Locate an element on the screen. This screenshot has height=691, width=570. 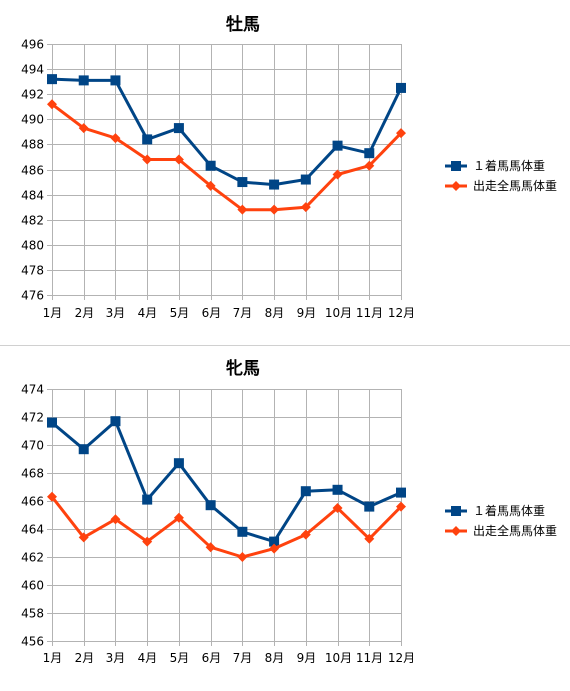
y-tick-label: 474 is located at coordinates (32, 390).